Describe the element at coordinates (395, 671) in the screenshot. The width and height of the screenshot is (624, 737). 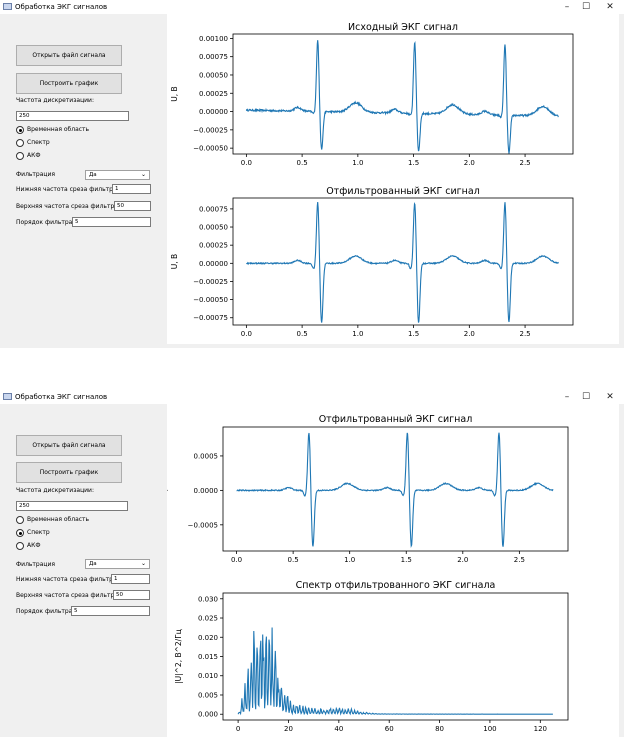
I see `series-line` at that location.